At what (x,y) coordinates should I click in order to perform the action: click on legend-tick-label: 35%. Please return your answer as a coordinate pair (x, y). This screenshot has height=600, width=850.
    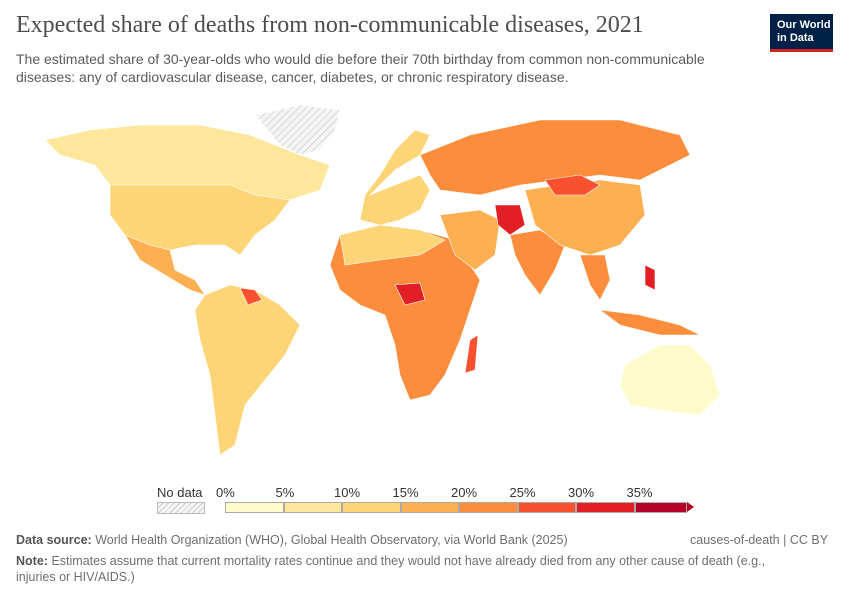
    Looking at the image, I should click on (639, 492).